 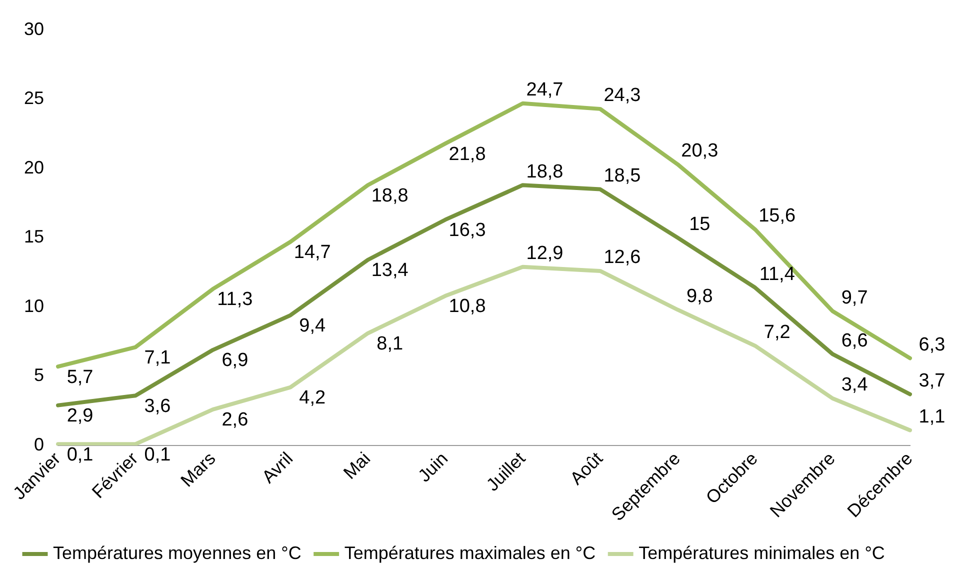 I want to click on data-label: 2,9, so click(x=80, y=416).